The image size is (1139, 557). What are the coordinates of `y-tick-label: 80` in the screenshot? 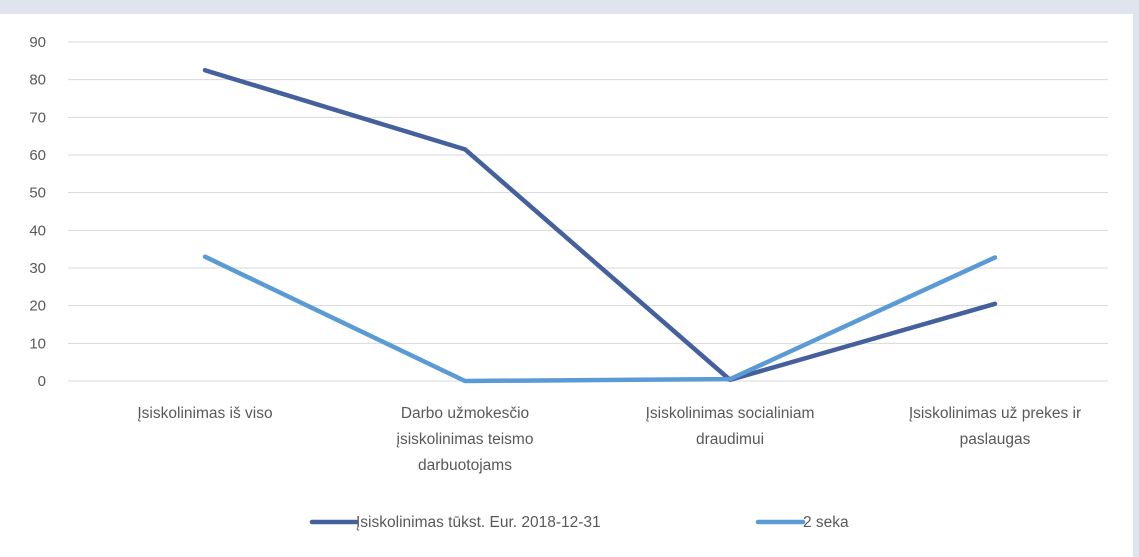 It's located at (37, 80).